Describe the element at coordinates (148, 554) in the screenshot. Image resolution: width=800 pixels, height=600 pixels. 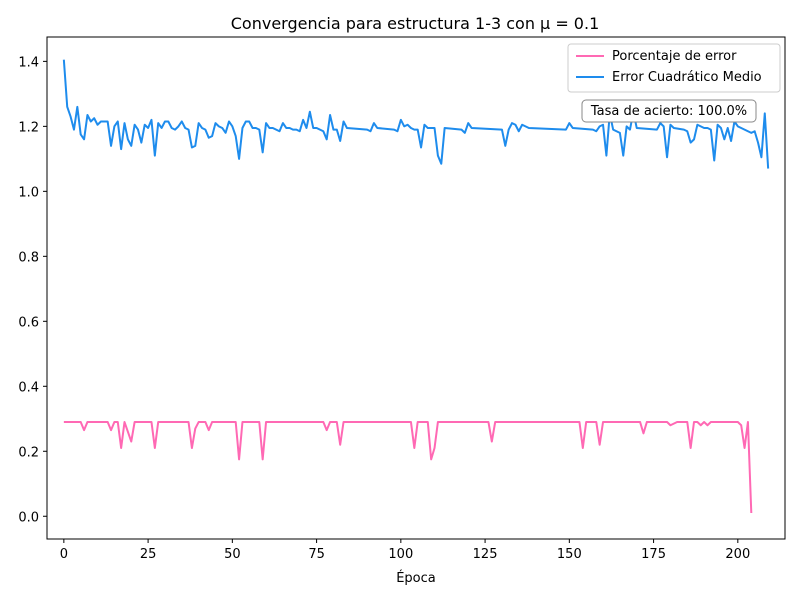
I see `x-tick-label: 25` at that location.